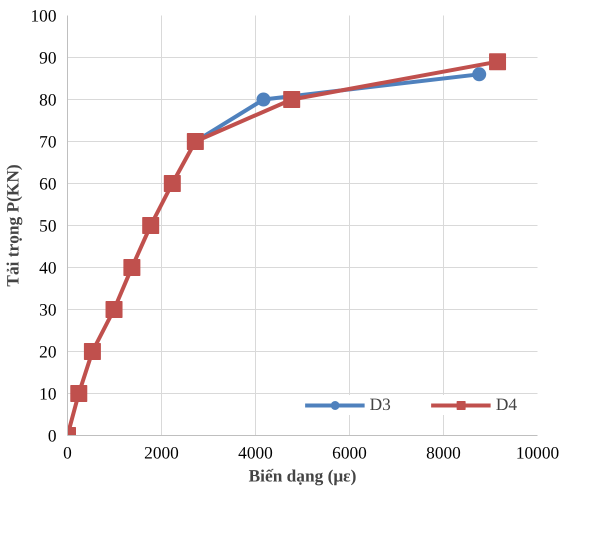 Image resolution: width=608 pixels, height=555 pixels. What do you see at coordinates (67, 453) in the screenshot?
I see `x-tick-label: 0` at bounding box center [67, 453].